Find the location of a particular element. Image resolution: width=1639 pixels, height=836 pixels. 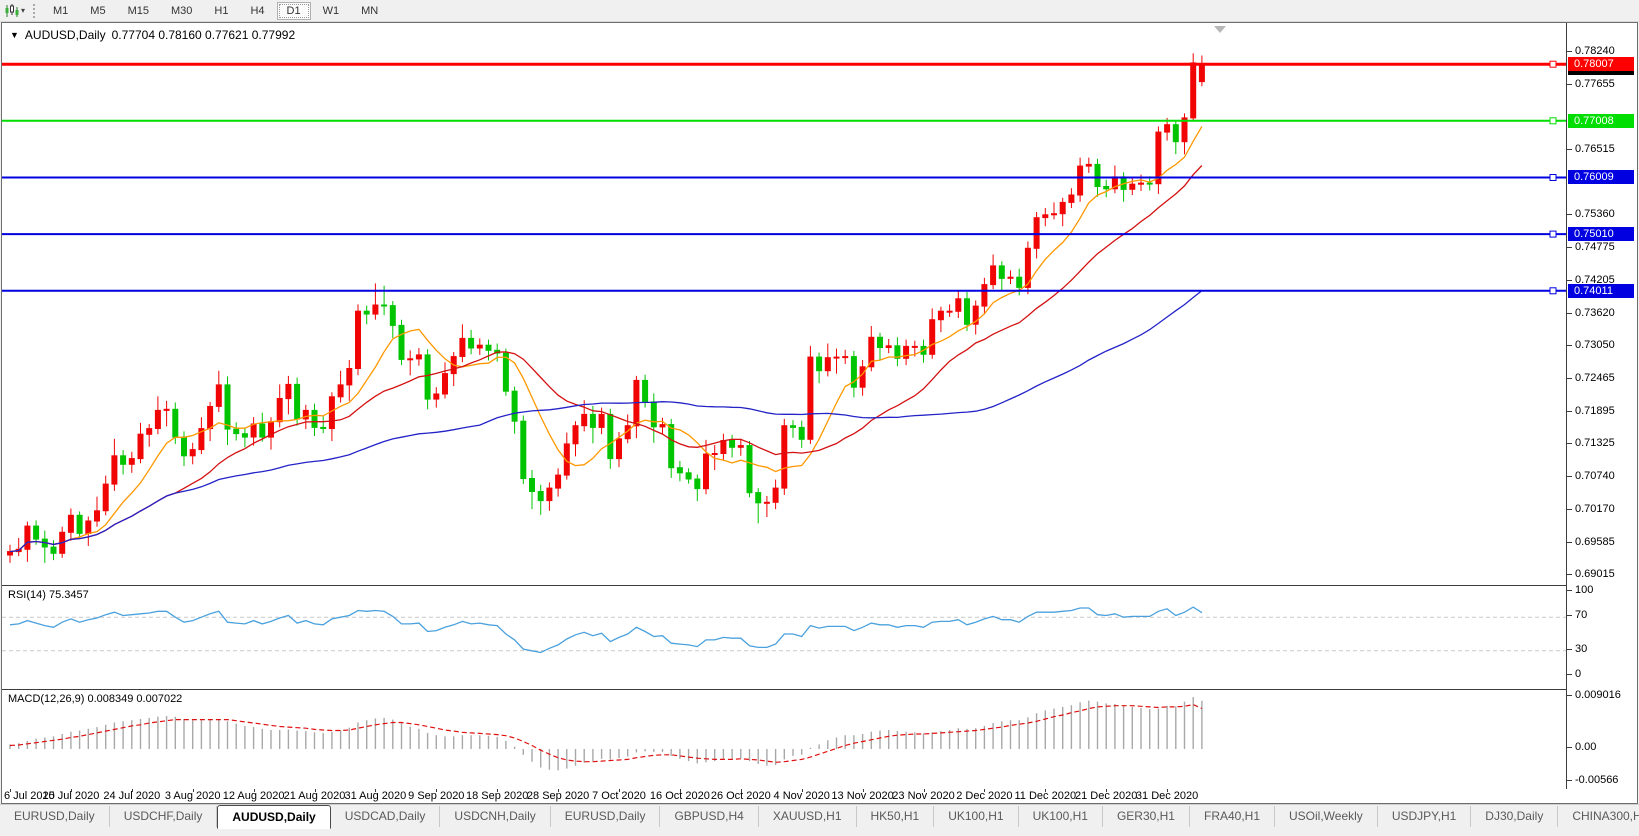

chart-tool-icon is located at coordinates (12, 11).